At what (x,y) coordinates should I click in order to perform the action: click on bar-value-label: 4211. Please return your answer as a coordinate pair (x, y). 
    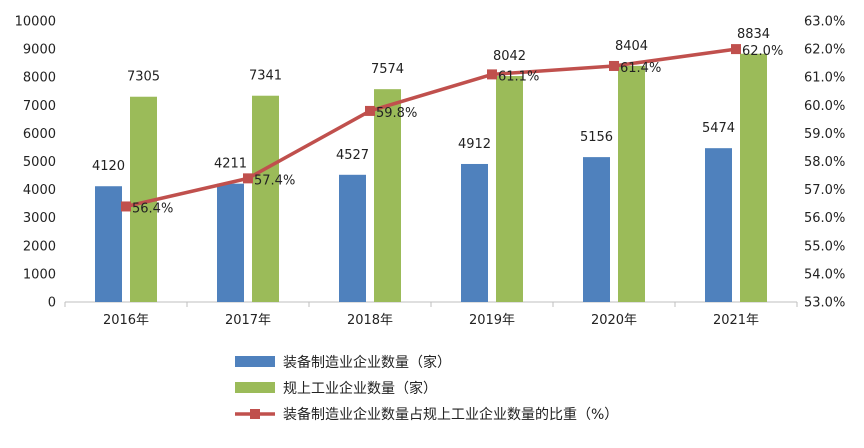
    Looking at the image, I should click on (230, 164).